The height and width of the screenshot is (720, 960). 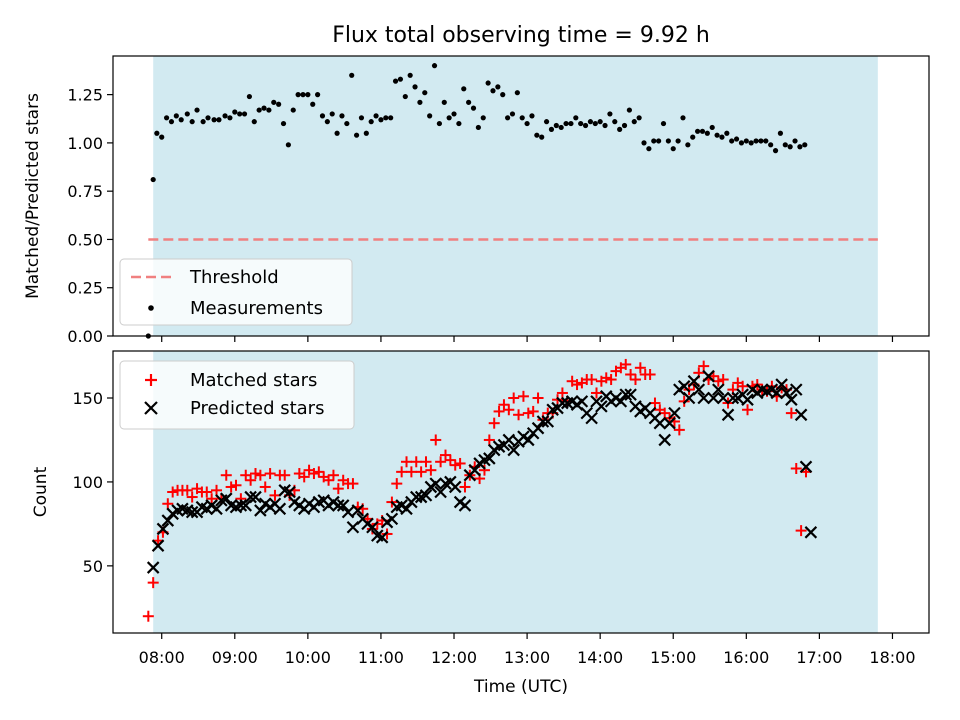 I want to click on xtick-label: 12:00, so click(x=454, y=657).